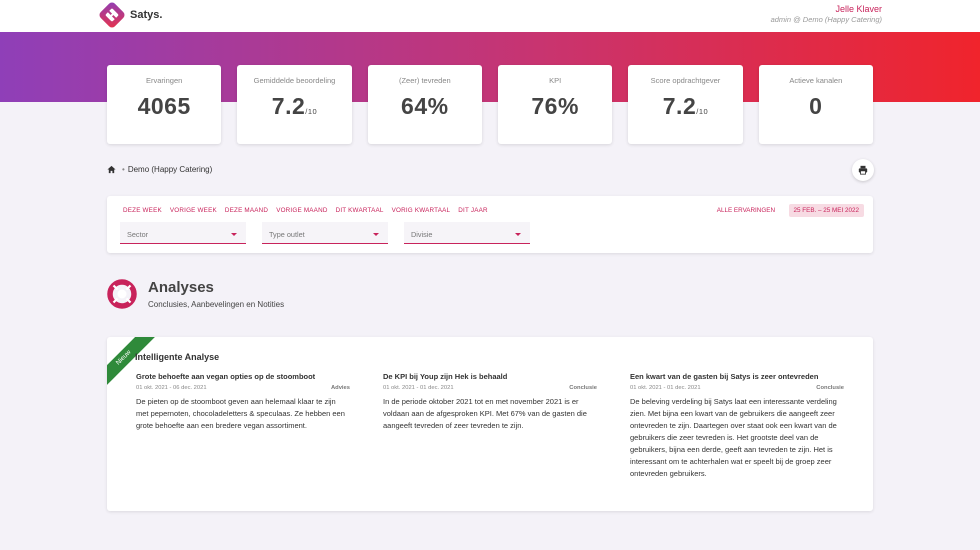  What do you see at coordinates (112, 15) in the screenshot?
I see `satys-logo-icon` at bounding box center [112, 15].